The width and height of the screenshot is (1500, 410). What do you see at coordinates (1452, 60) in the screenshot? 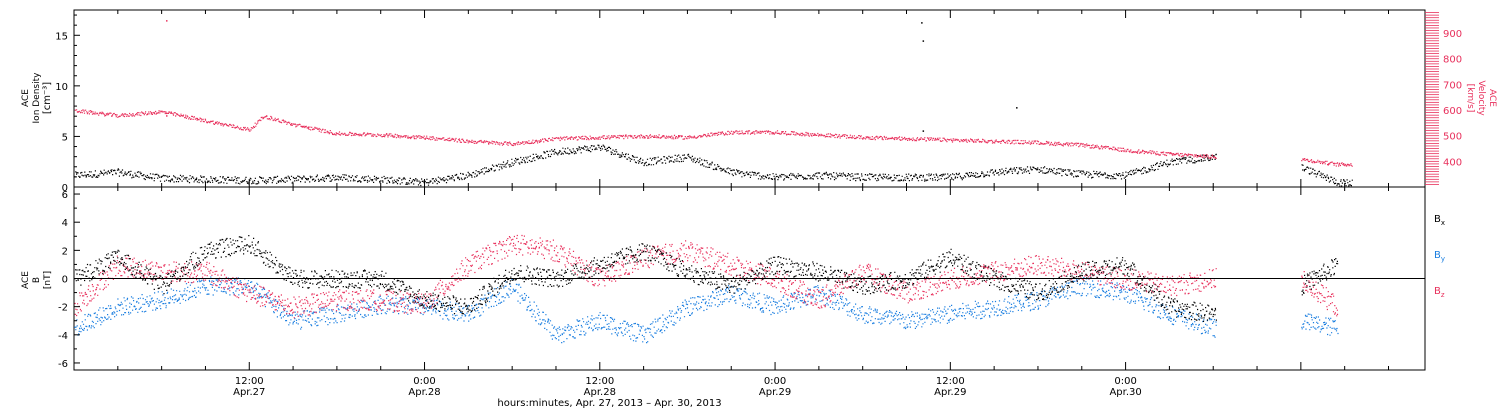
I see `velocity-y-tick-label: 800` at bounding box center [1452, 60].